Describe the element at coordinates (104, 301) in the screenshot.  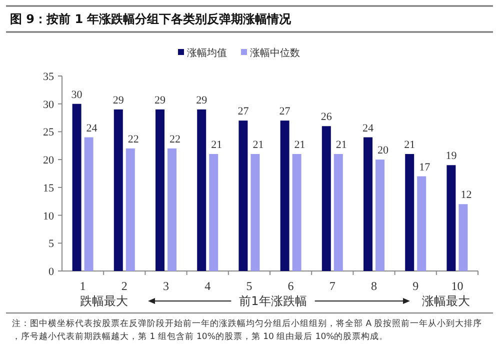
I see `text: 跌幅最大` at that location.